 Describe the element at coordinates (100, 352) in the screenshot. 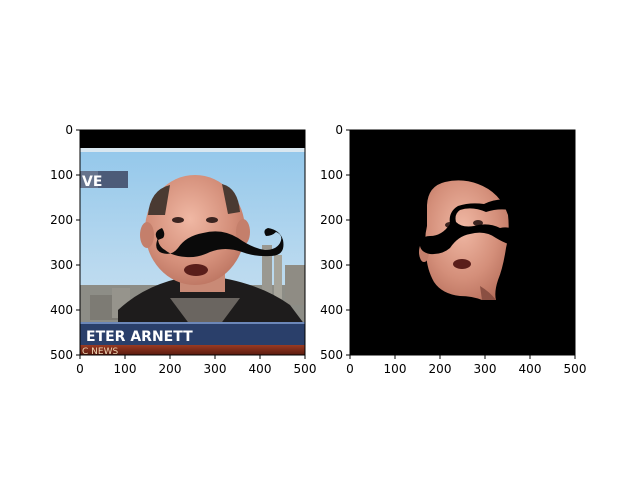

I see `channel-caption: C NEWS` at that location.